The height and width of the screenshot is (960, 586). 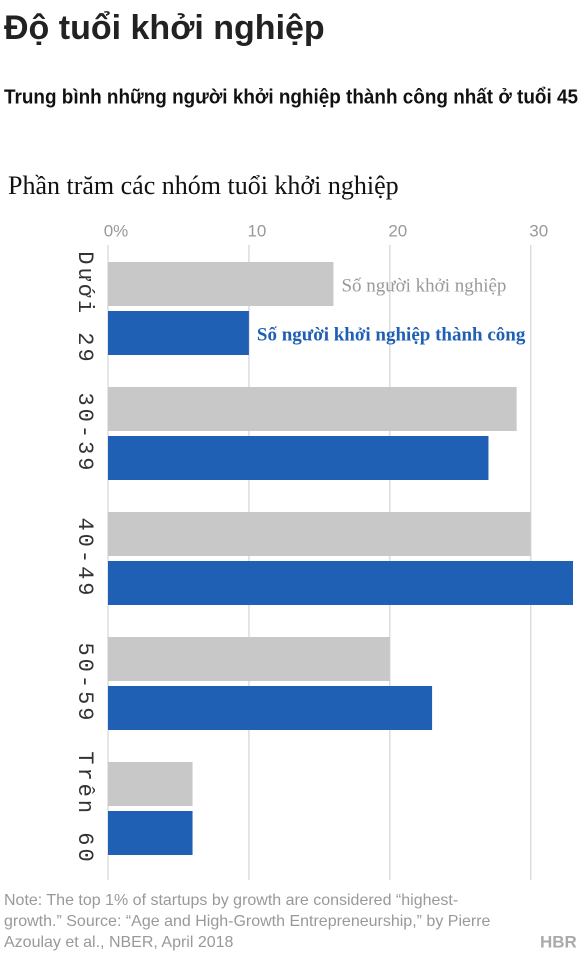 What do you see at coordinates (397, 230) in the screenshot?
I see `x-tick-label: 20` at bounding box center [397, 230].